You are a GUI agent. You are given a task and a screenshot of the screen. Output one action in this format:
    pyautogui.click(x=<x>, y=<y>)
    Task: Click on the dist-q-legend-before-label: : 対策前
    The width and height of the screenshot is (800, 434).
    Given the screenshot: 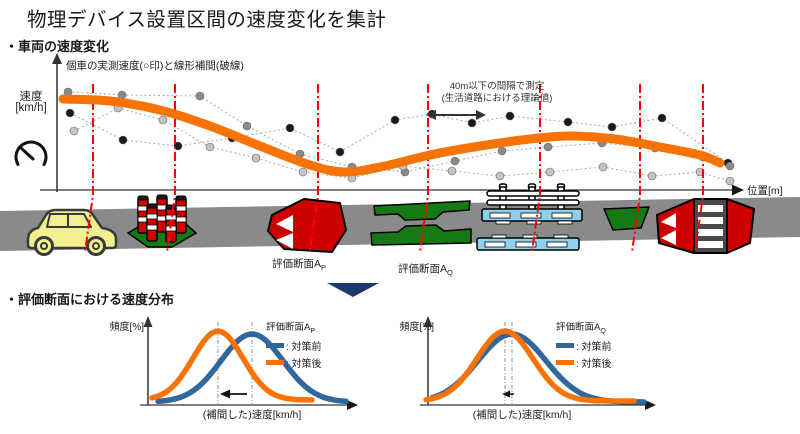 What is the action you would take?
    pyautogui.click(x=594, y=347)
    